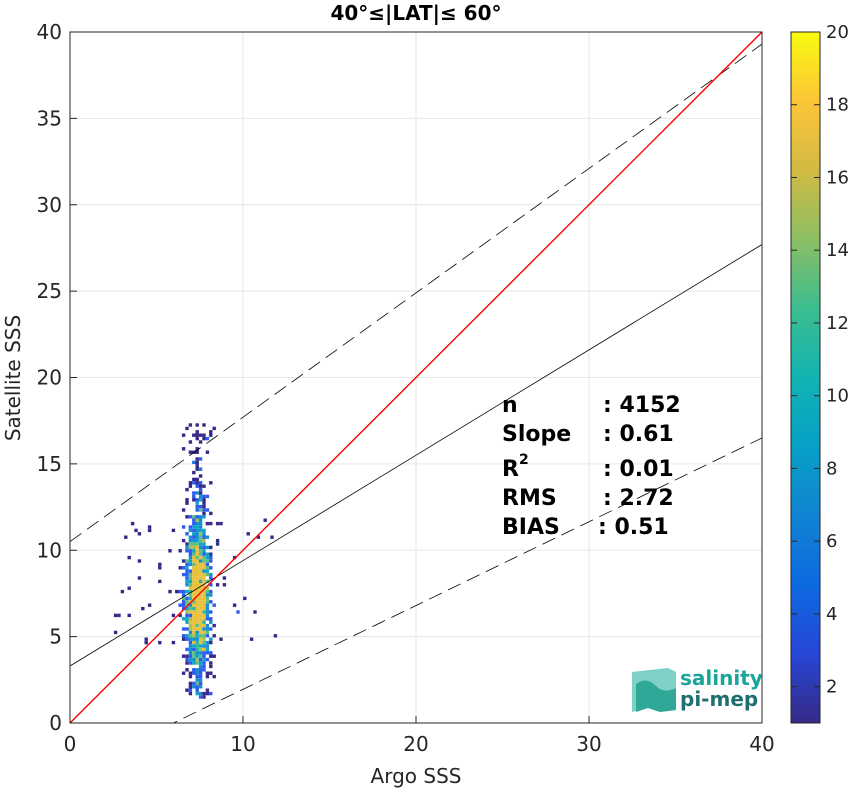  I want to click on stat-rms-value: : 2.72, so click(638, 498).